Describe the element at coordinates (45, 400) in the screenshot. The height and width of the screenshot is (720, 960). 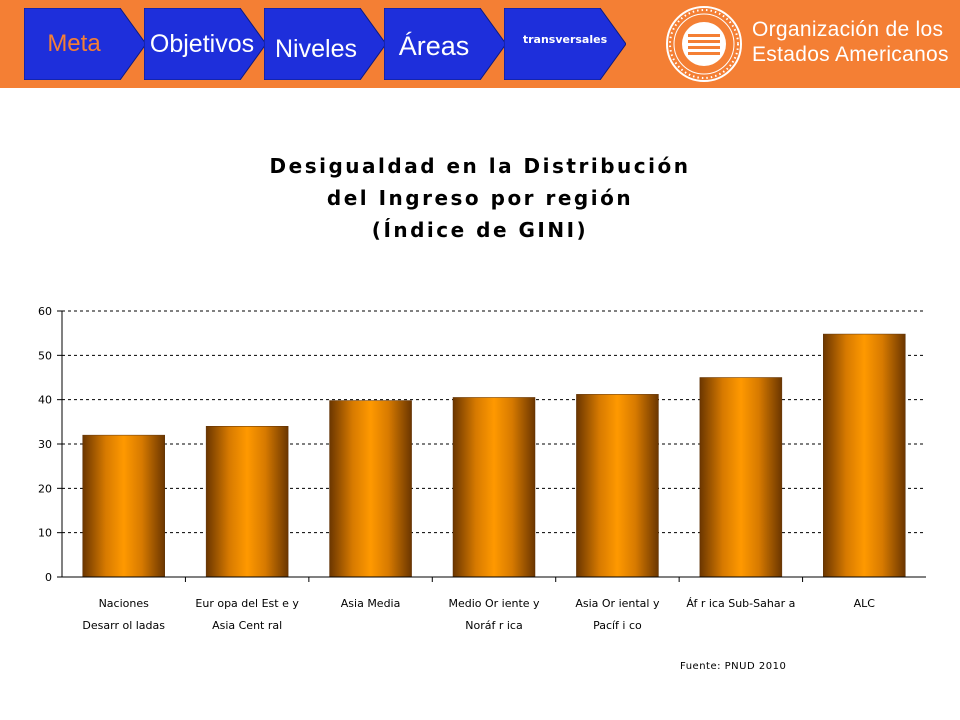
I see `y-tick-label: 40` at that location.